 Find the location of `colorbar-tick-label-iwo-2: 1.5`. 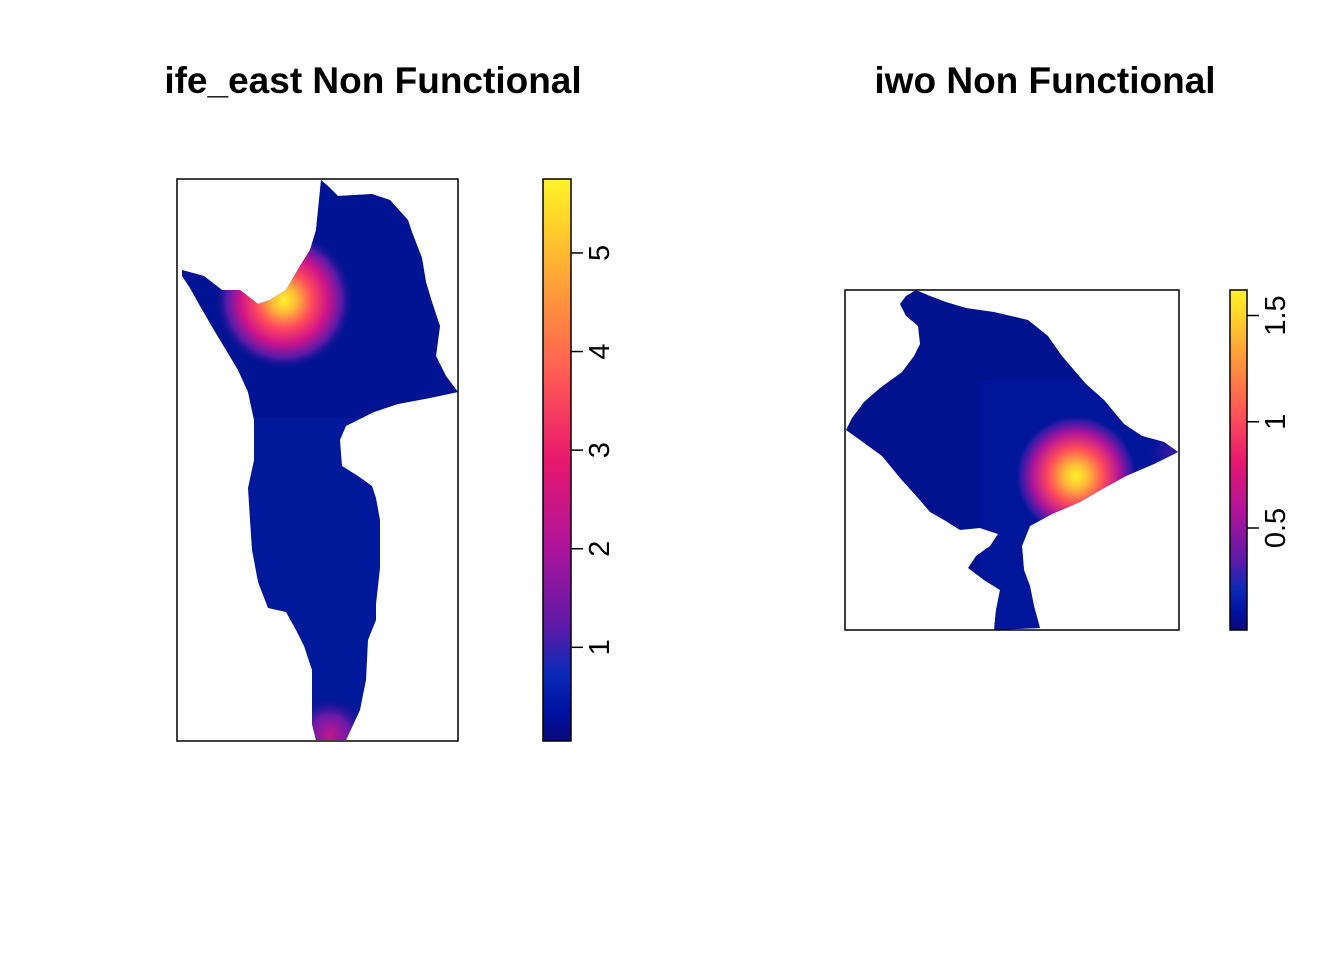

colorbar-tick-label-iwo-2: 1.5 is located at coordinates (1276, 315).